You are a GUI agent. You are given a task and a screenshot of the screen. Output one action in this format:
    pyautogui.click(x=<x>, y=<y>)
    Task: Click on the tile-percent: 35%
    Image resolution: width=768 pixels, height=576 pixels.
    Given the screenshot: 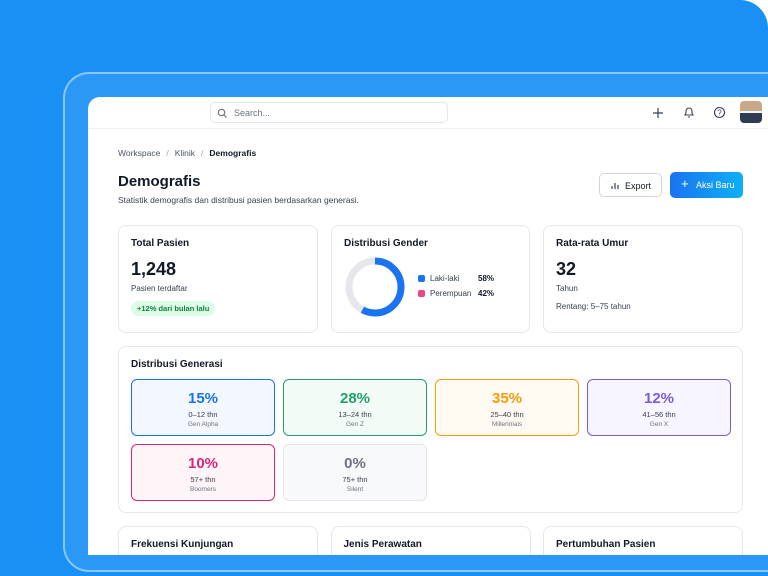 What is the action you would take?
    pyautogui.click(x=507, y=398)
    